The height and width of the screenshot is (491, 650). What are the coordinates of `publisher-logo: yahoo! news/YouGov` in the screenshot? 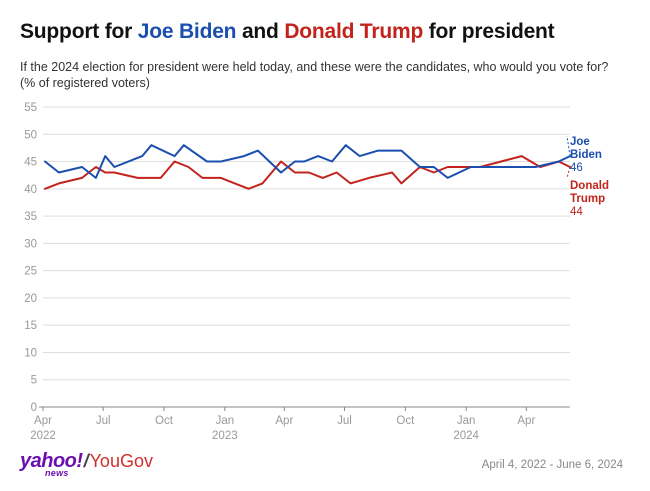 It's located at (86, 464).